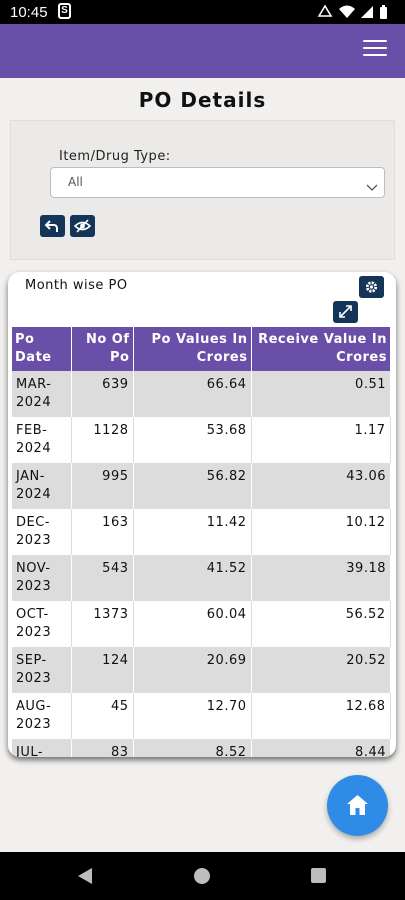  What do you see at coordinates (102, 716) in the screenshot?
I see `no-of-po-cell: 45` at bounding box center [102, 716].